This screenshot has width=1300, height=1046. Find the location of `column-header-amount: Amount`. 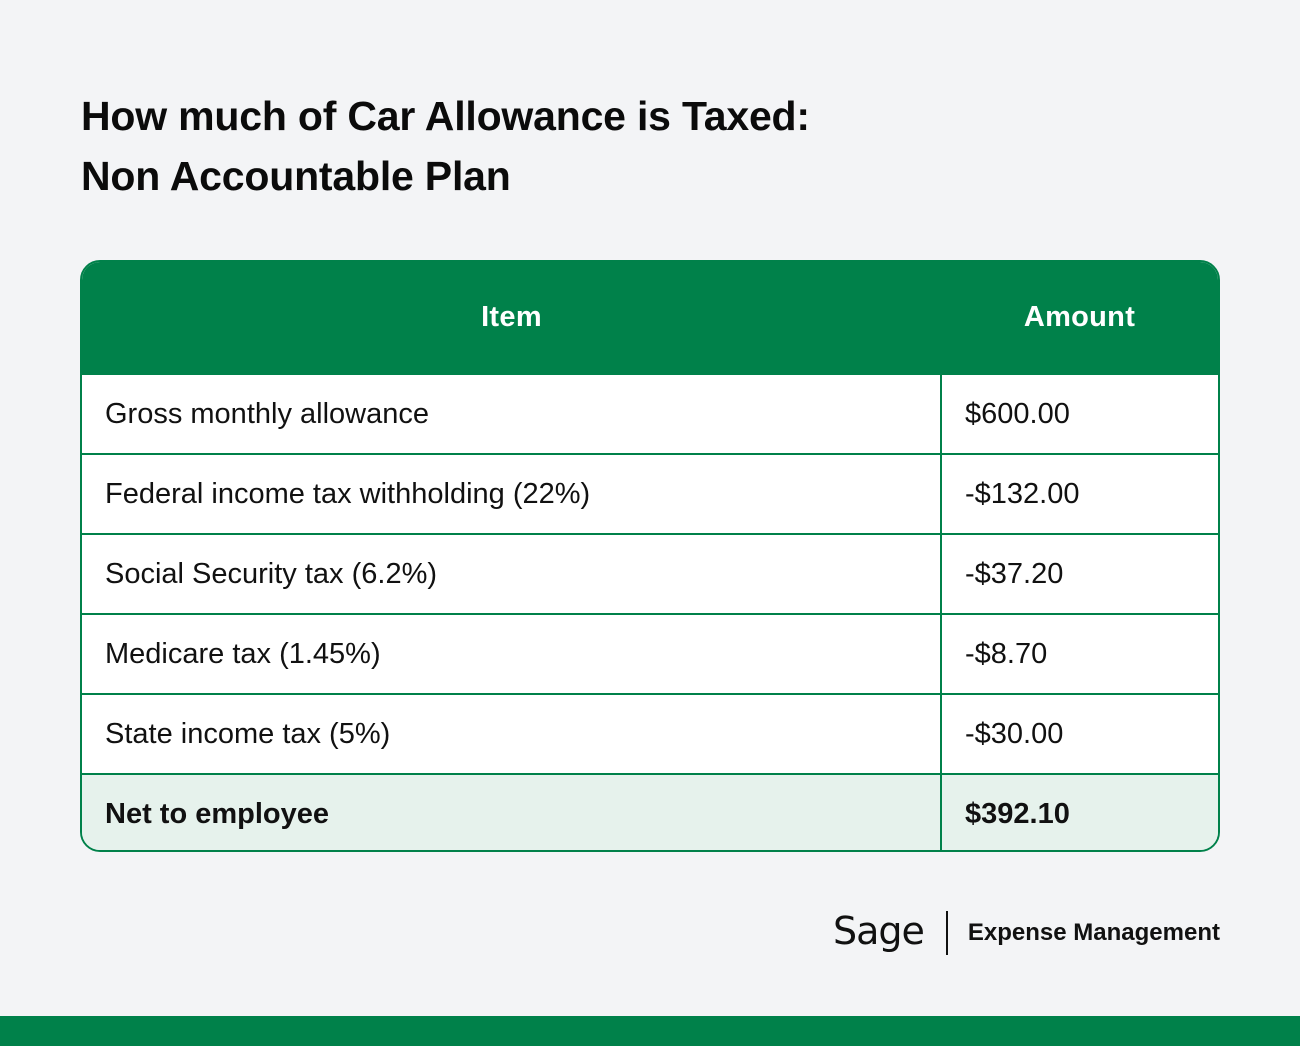

column-header-amount: Amount is located at coordinates (1079, 317).